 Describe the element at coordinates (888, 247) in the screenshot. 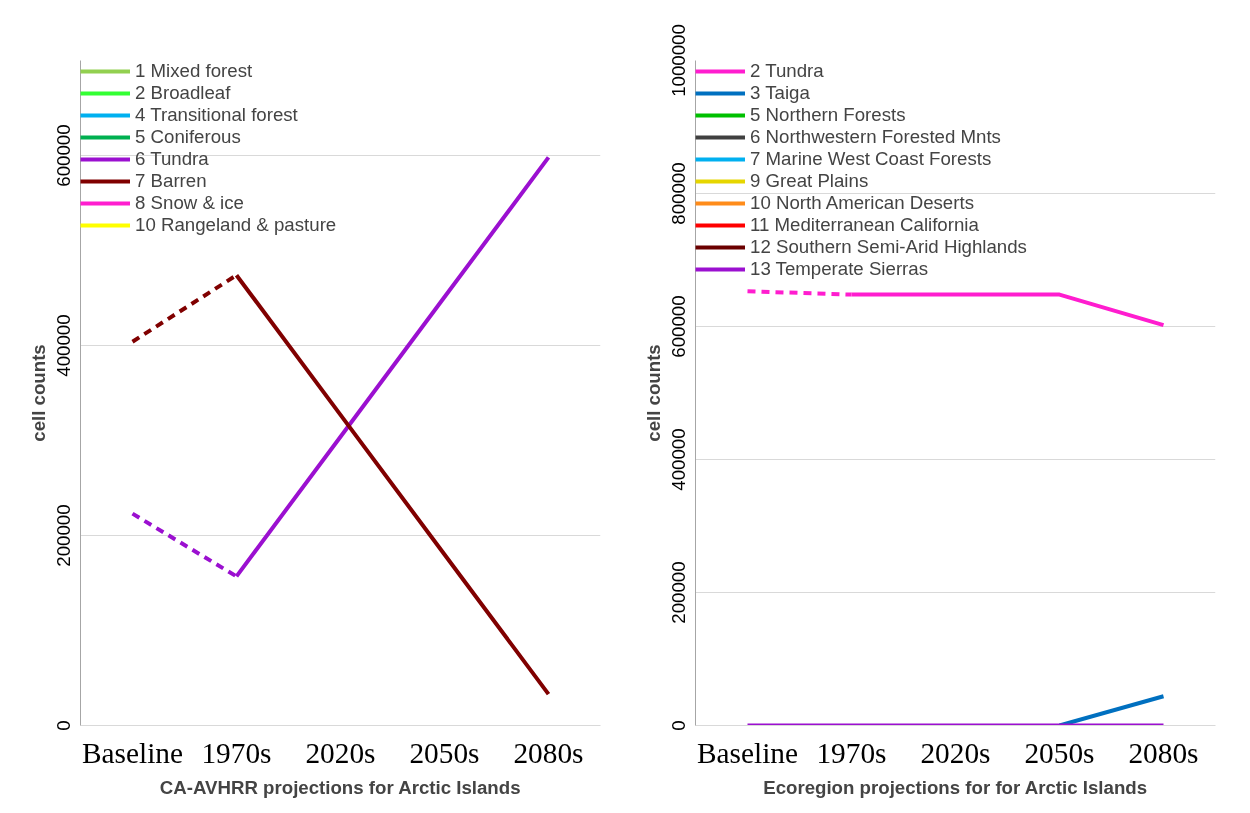

I see `legend-label: 12 Southern Semi-Arid Highlands` at that location.